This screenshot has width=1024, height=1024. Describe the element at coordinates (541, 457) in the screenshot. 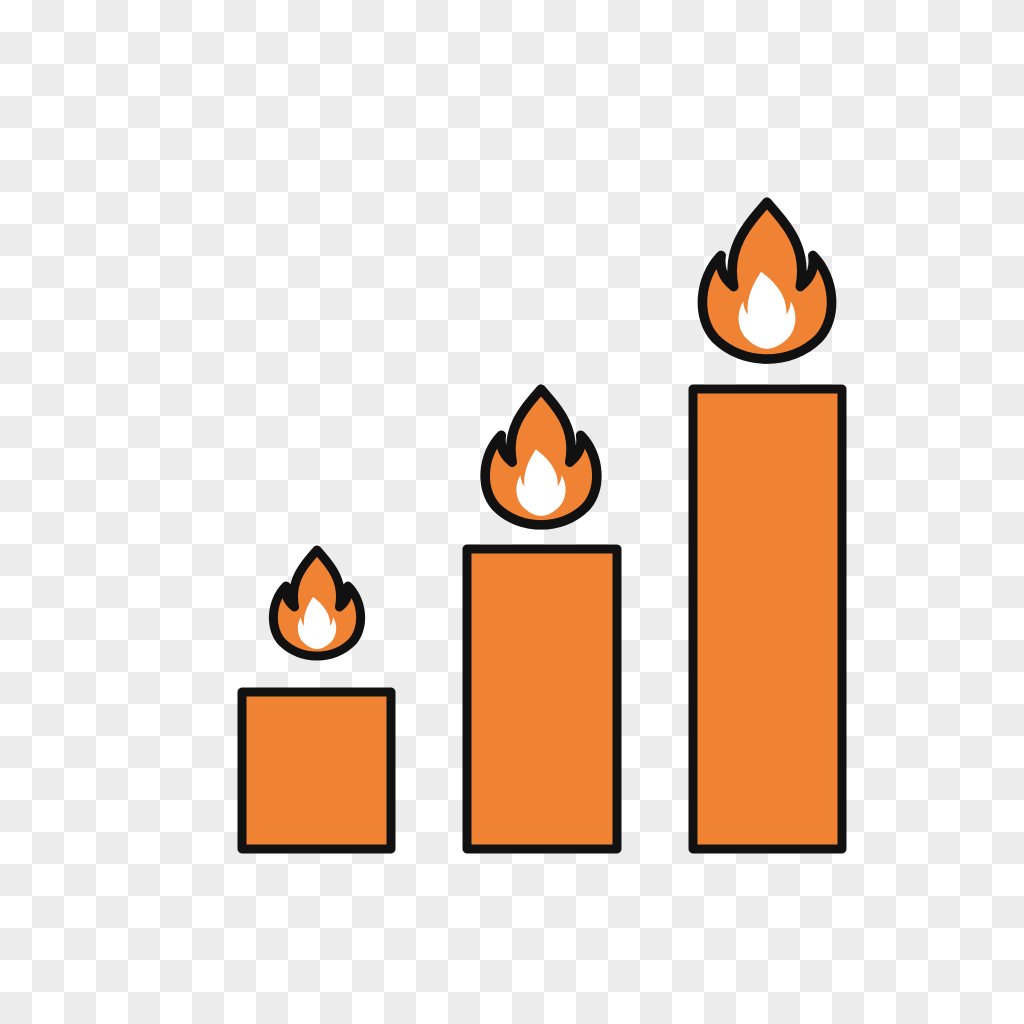

I see `flame-icon-medium` at that location.